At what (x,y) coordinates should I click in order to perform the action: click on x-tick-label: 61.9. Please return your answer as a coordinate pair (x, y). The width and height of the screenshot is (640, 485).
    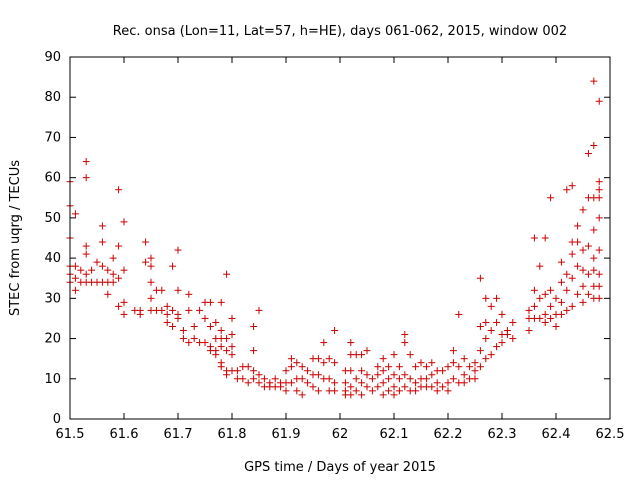
    Looking at the image, I should click on (286, 434).